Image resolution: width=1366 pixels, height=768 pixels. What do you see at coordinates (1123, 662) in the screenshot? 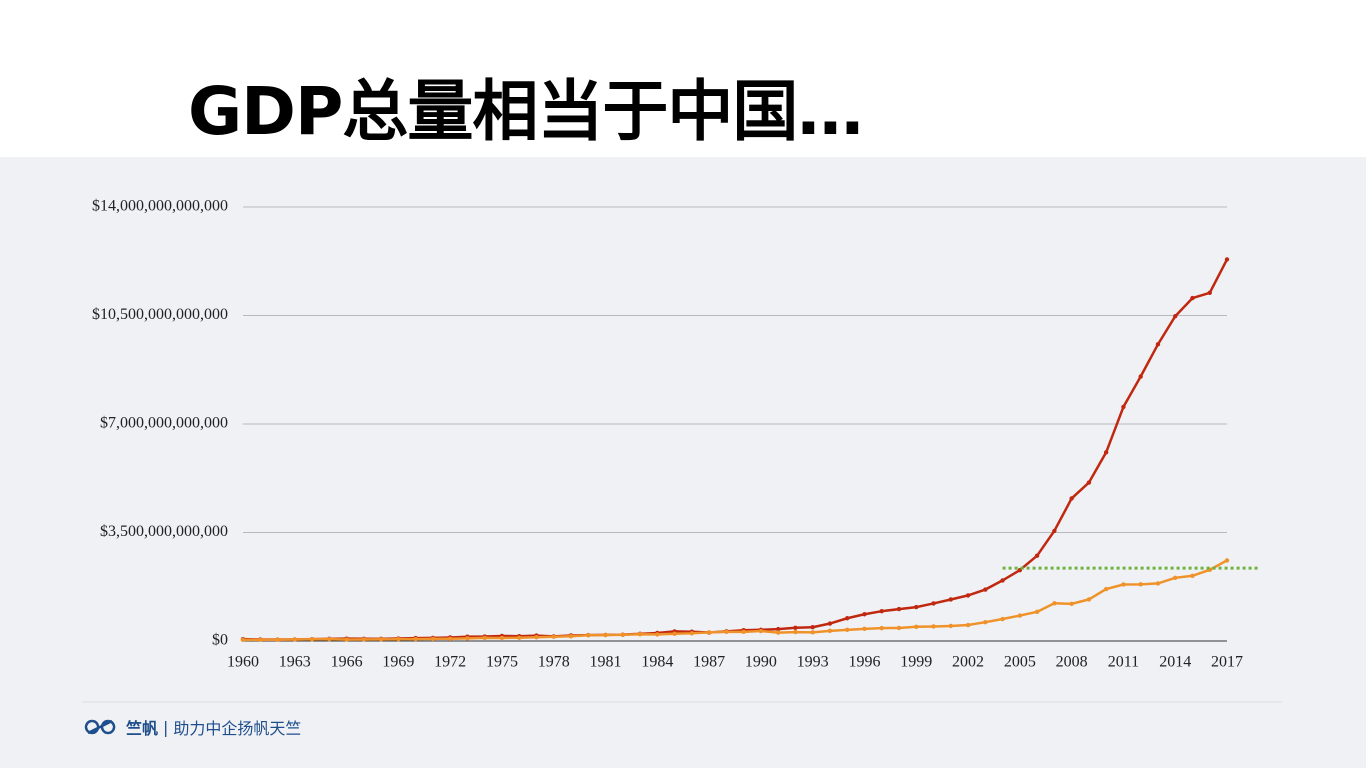
I see `x-tick-label: 2011` at bounding box center [1123, 662].